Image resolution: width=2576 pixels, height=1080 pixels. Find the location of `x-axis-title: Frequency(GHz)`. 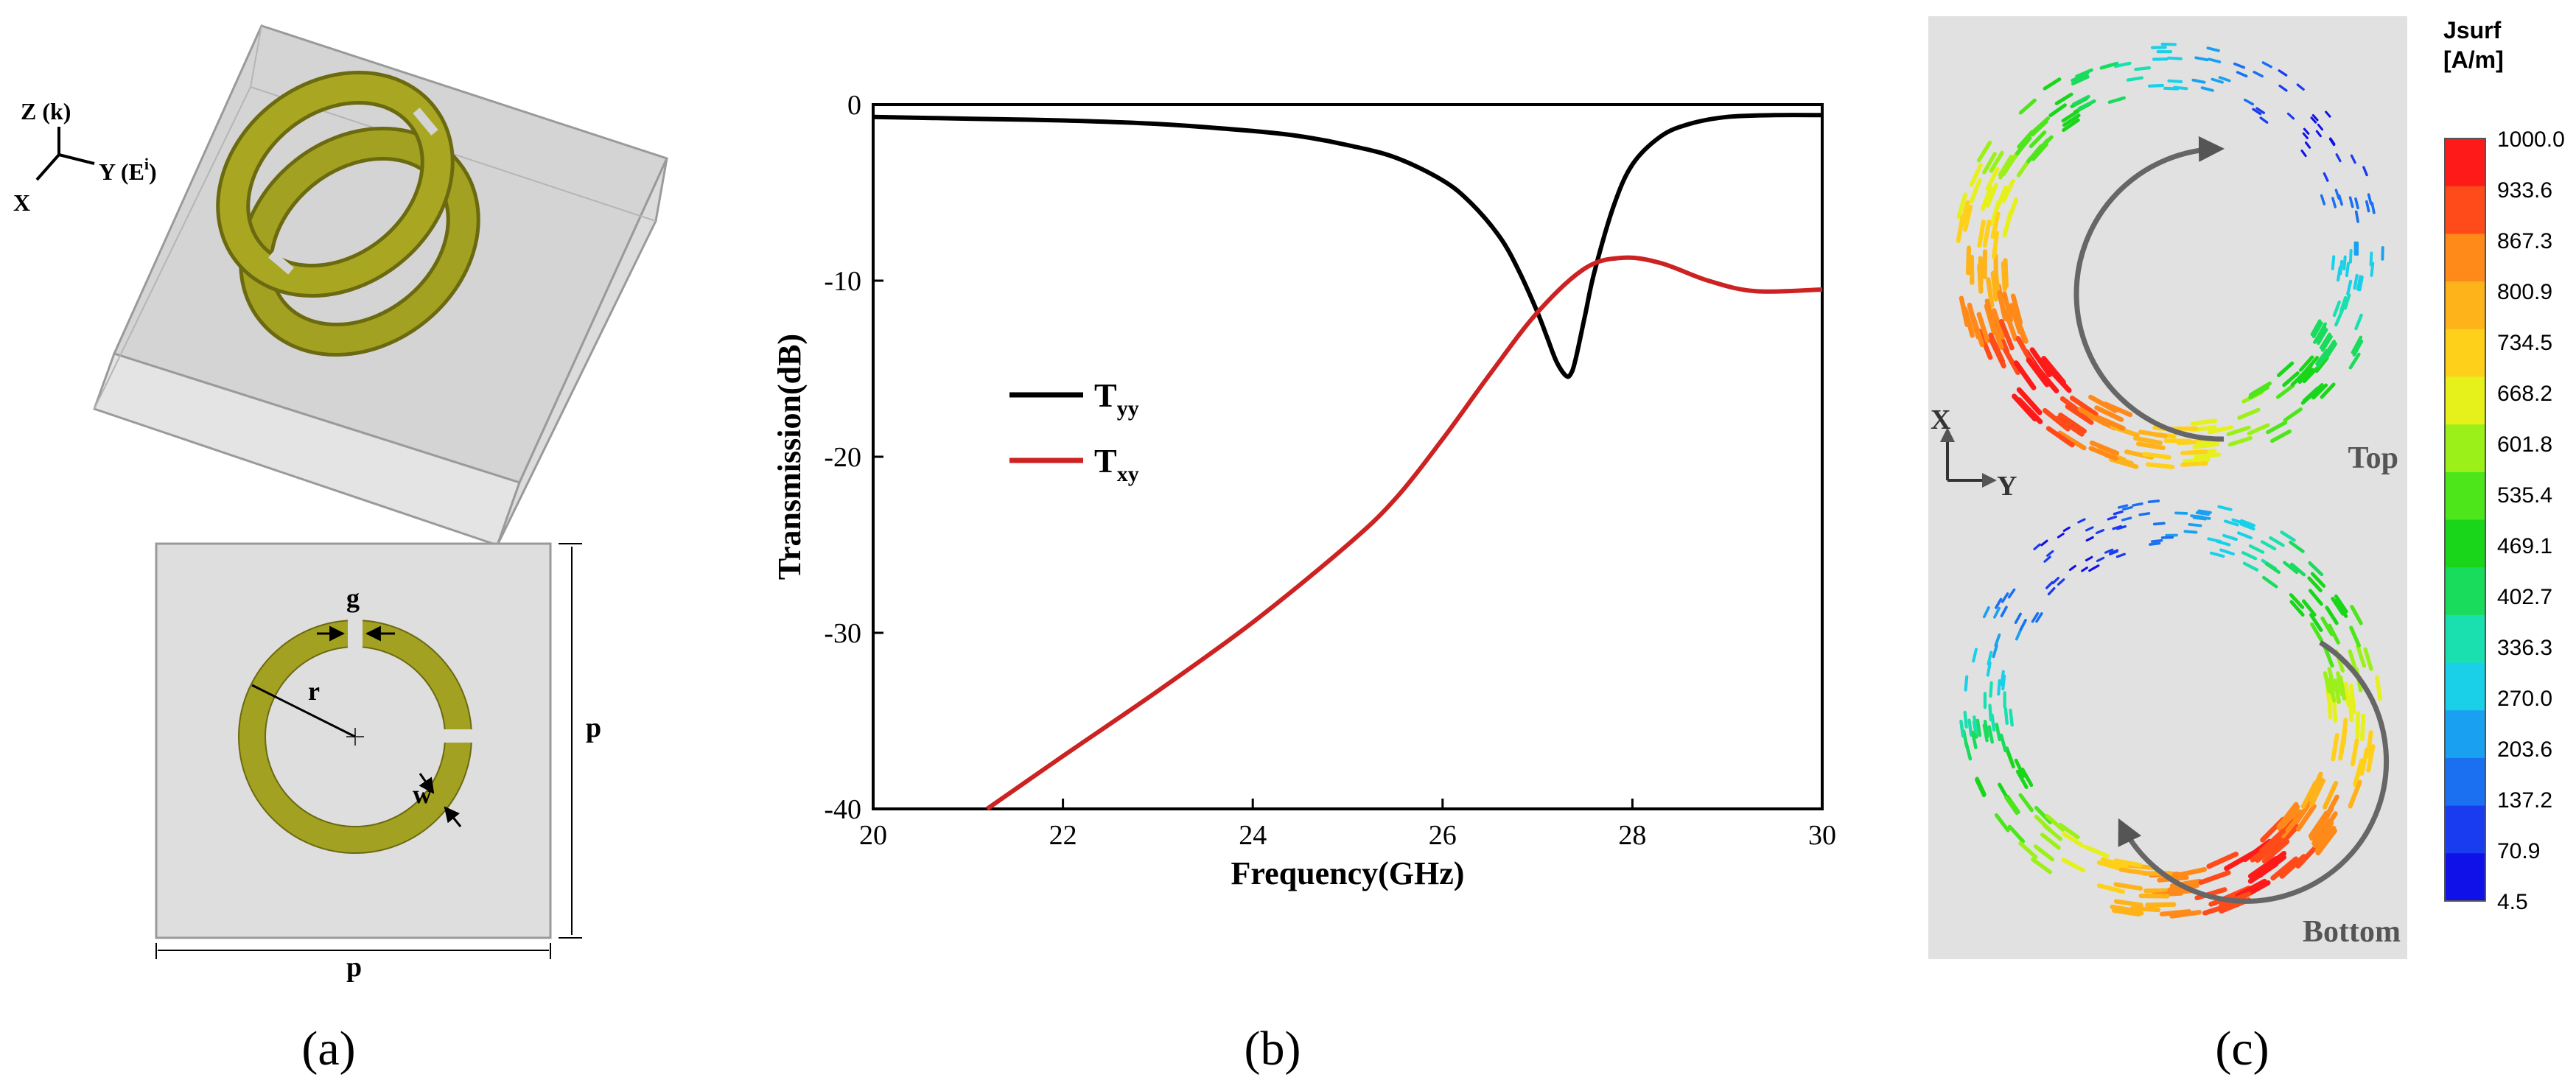

x-axis-title: Frequency(GHz) is located at coordinates (1348, 873).